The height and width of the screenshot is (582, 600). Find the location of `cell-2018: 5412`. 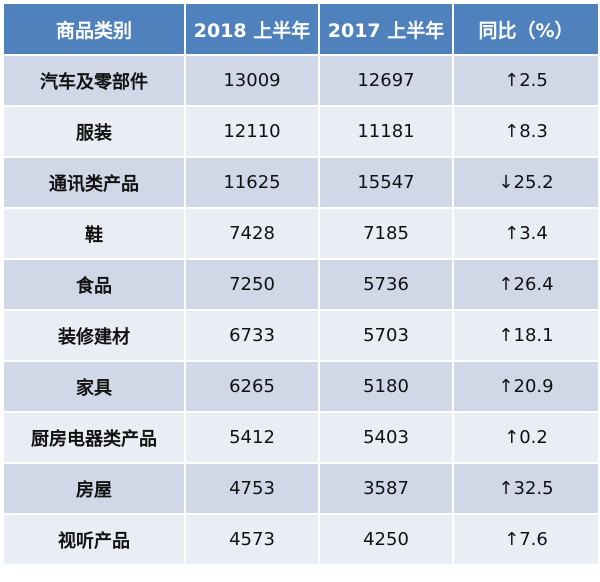

cell-2018: 5412 is located at coordinates (252, 437).